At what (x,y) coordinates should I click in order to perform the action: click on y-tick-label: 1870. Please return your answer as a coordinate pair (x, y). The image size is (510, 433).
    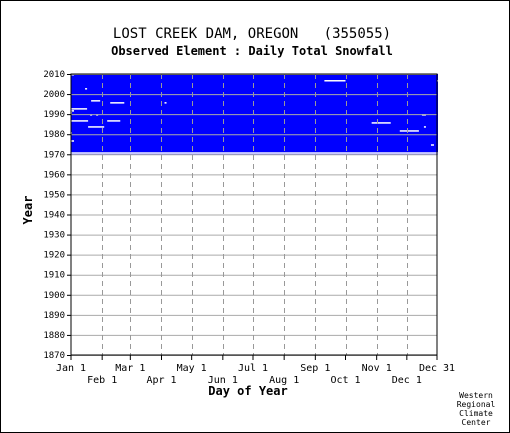
    Looking at the image, I should click on (54, 356).